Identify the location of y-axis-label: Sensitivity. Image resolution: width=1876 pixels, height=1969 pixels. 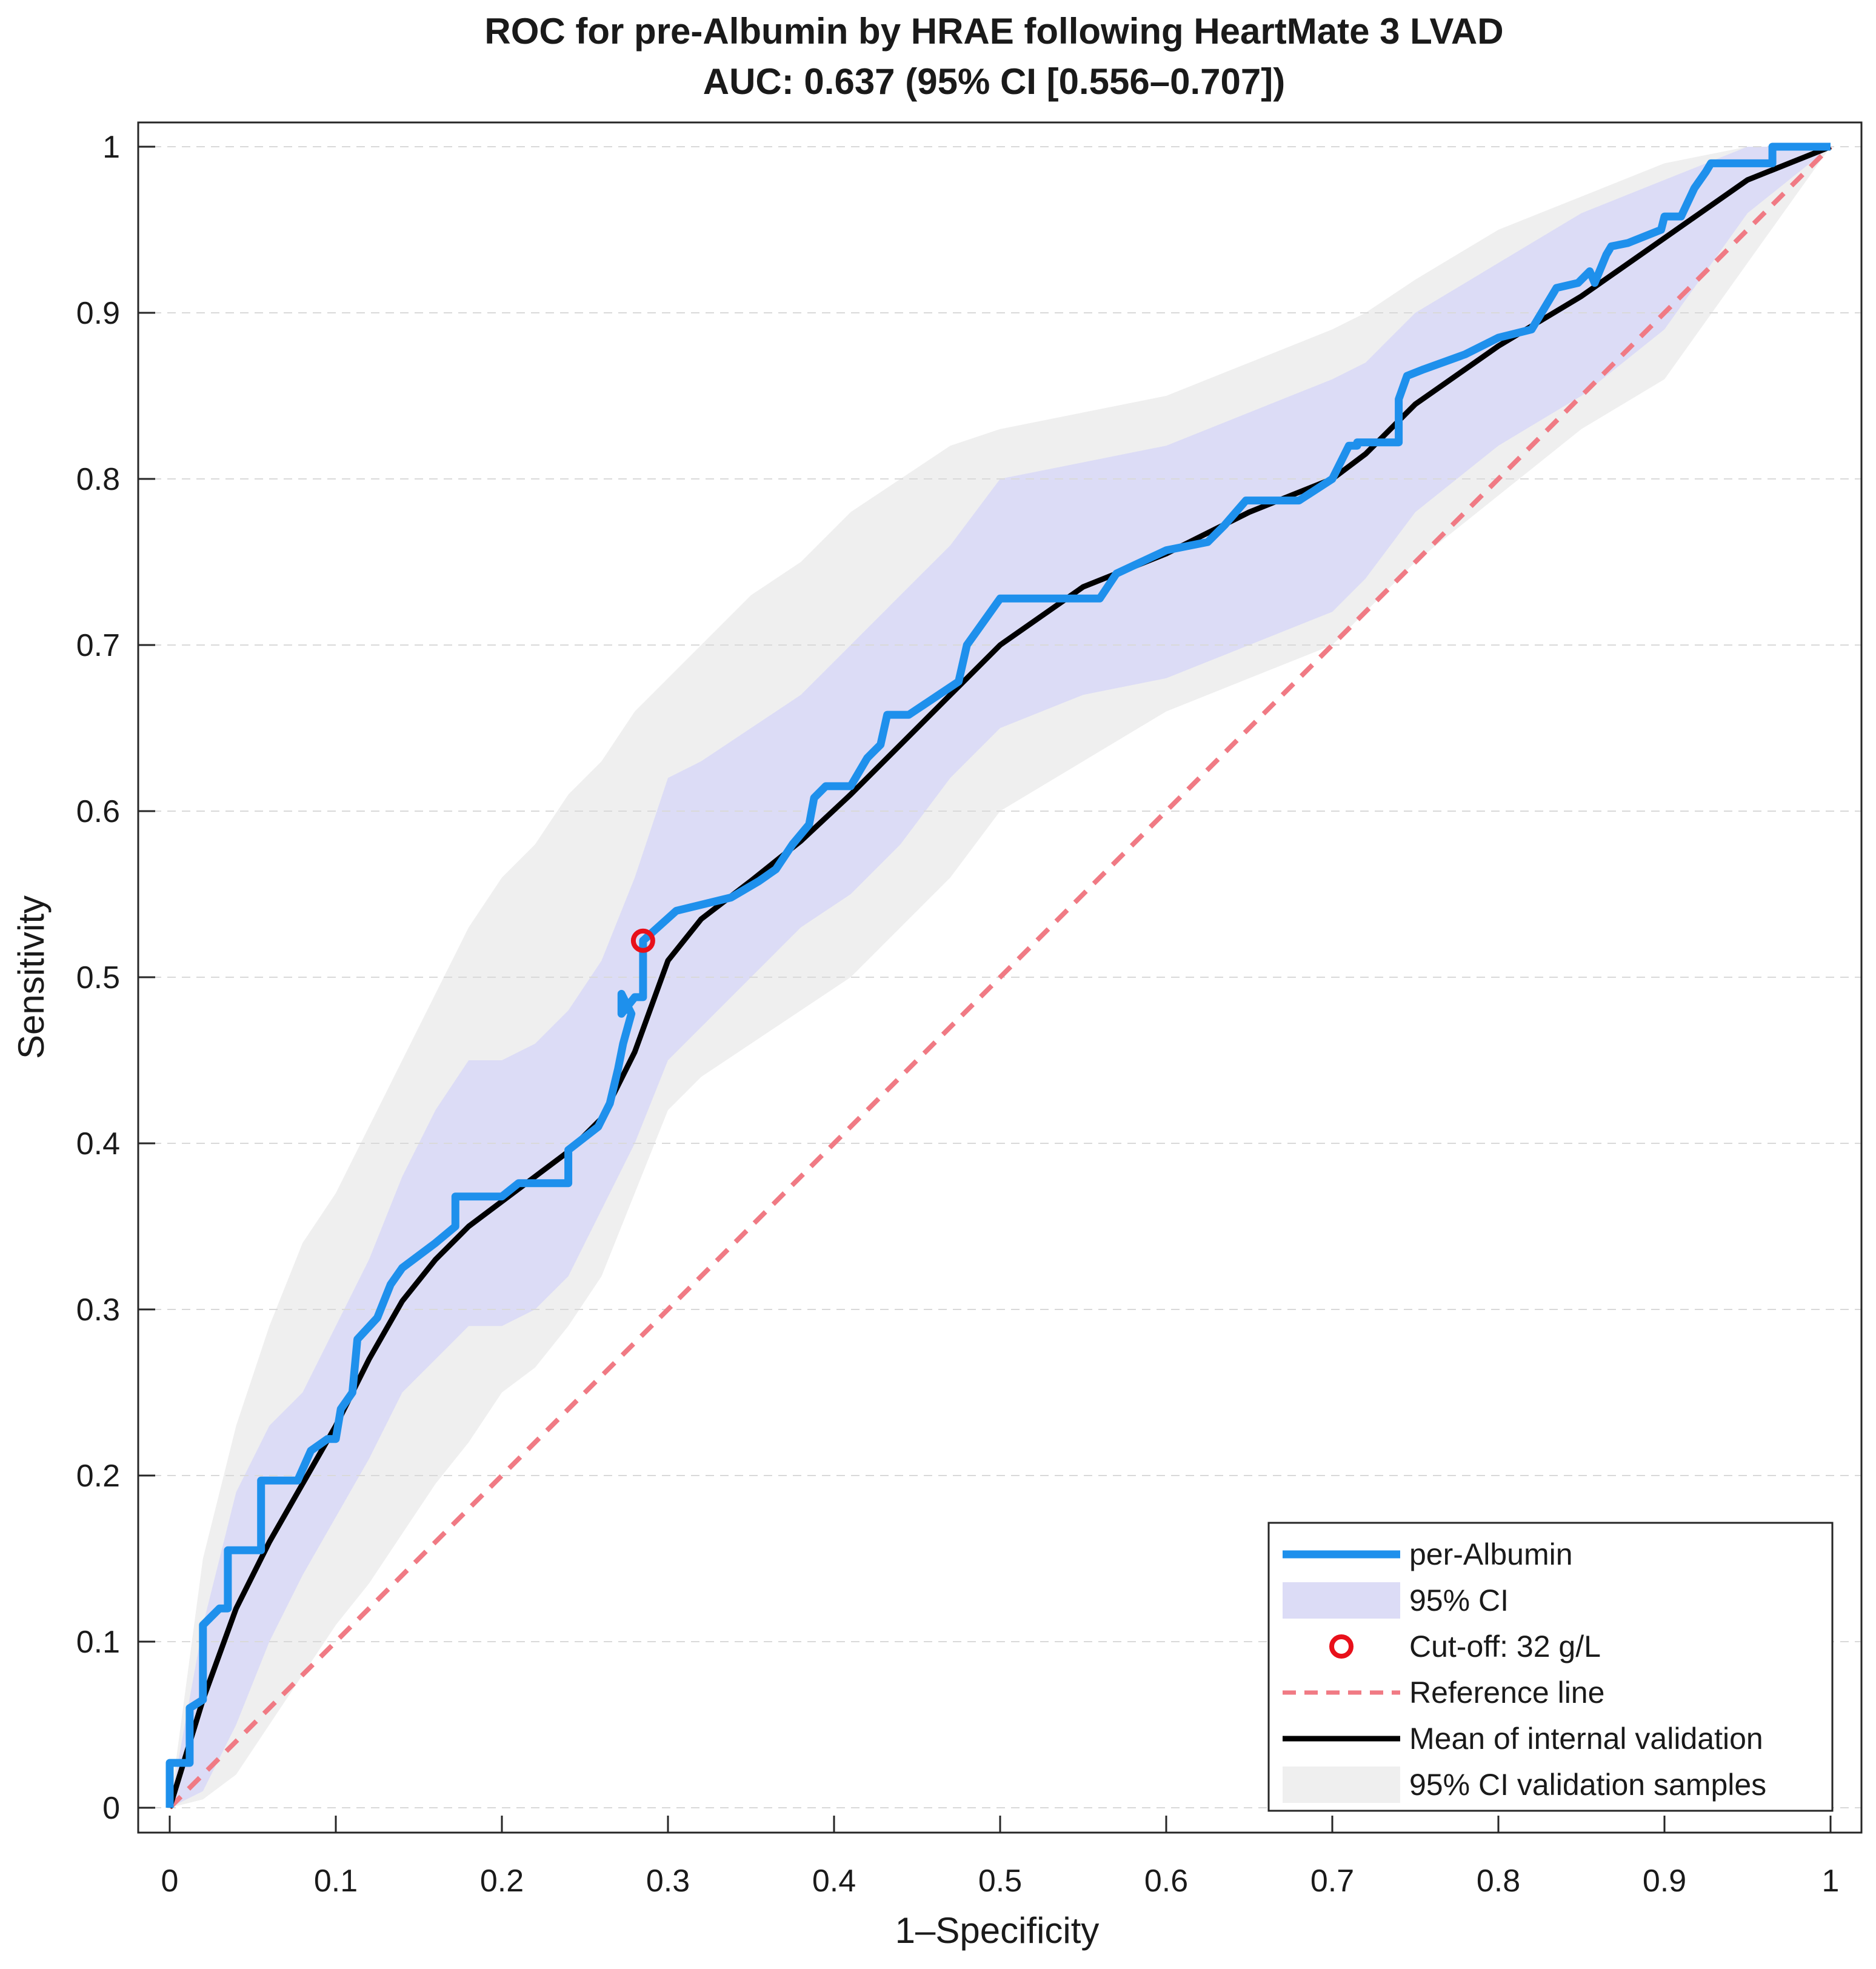
(32, 977).